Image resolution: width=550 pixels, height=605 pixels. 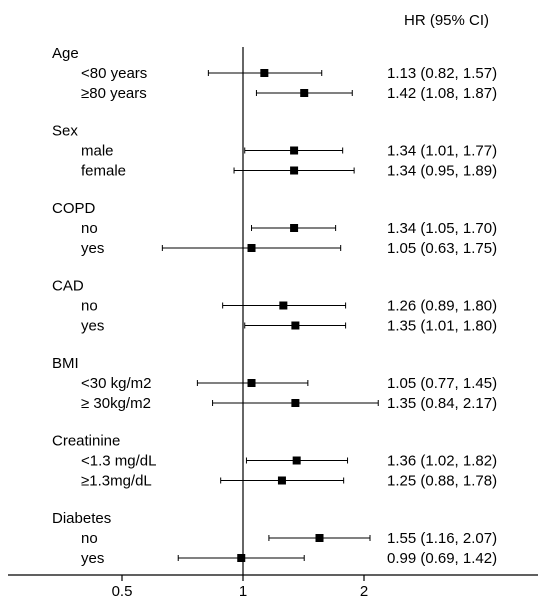 I want to click on x-tick-label: 1, so click(x=243, y=591).